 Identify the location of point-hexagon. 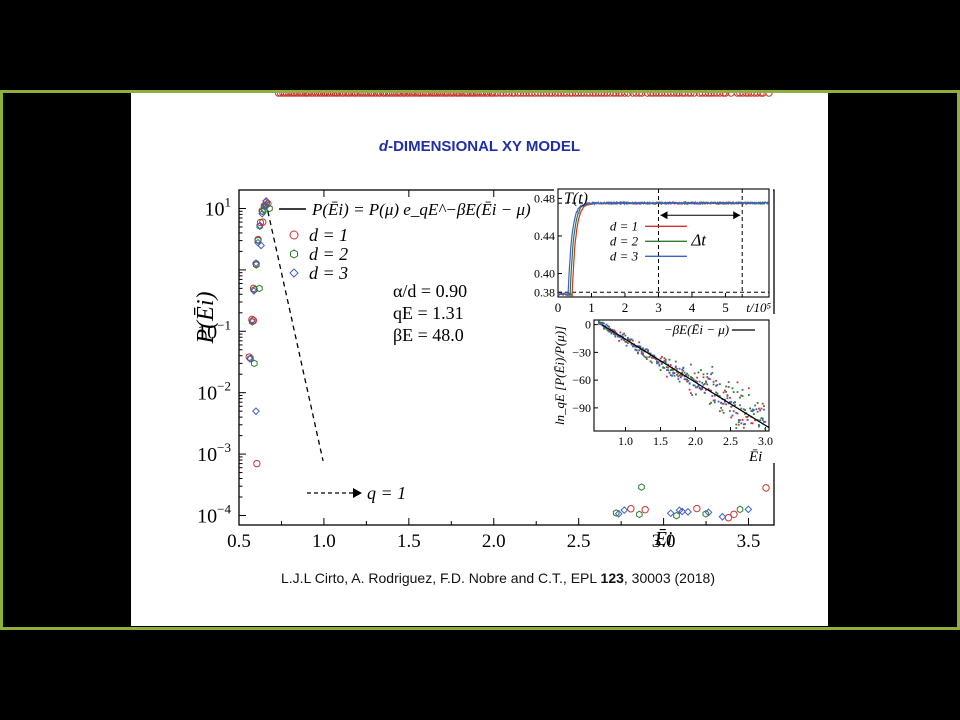
(706, 514).